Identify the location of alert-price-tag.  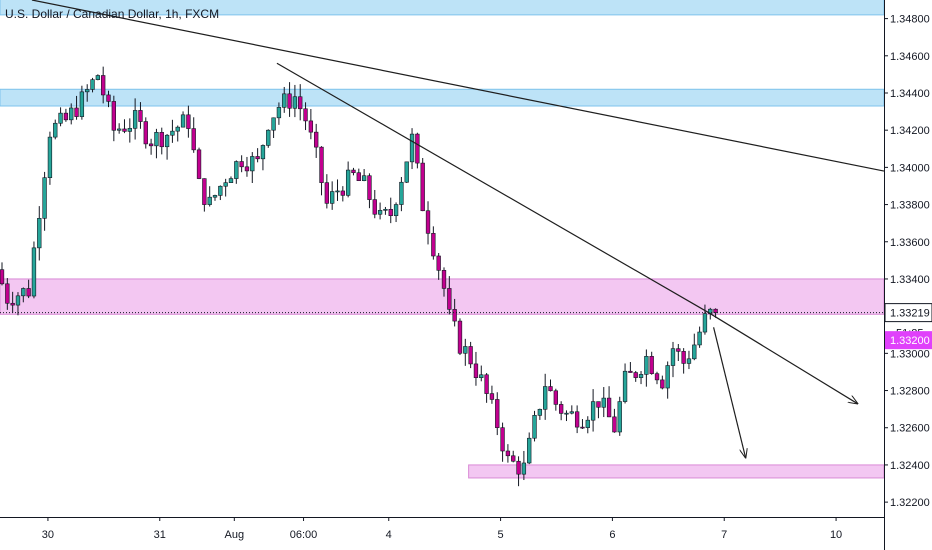
(908, 340).